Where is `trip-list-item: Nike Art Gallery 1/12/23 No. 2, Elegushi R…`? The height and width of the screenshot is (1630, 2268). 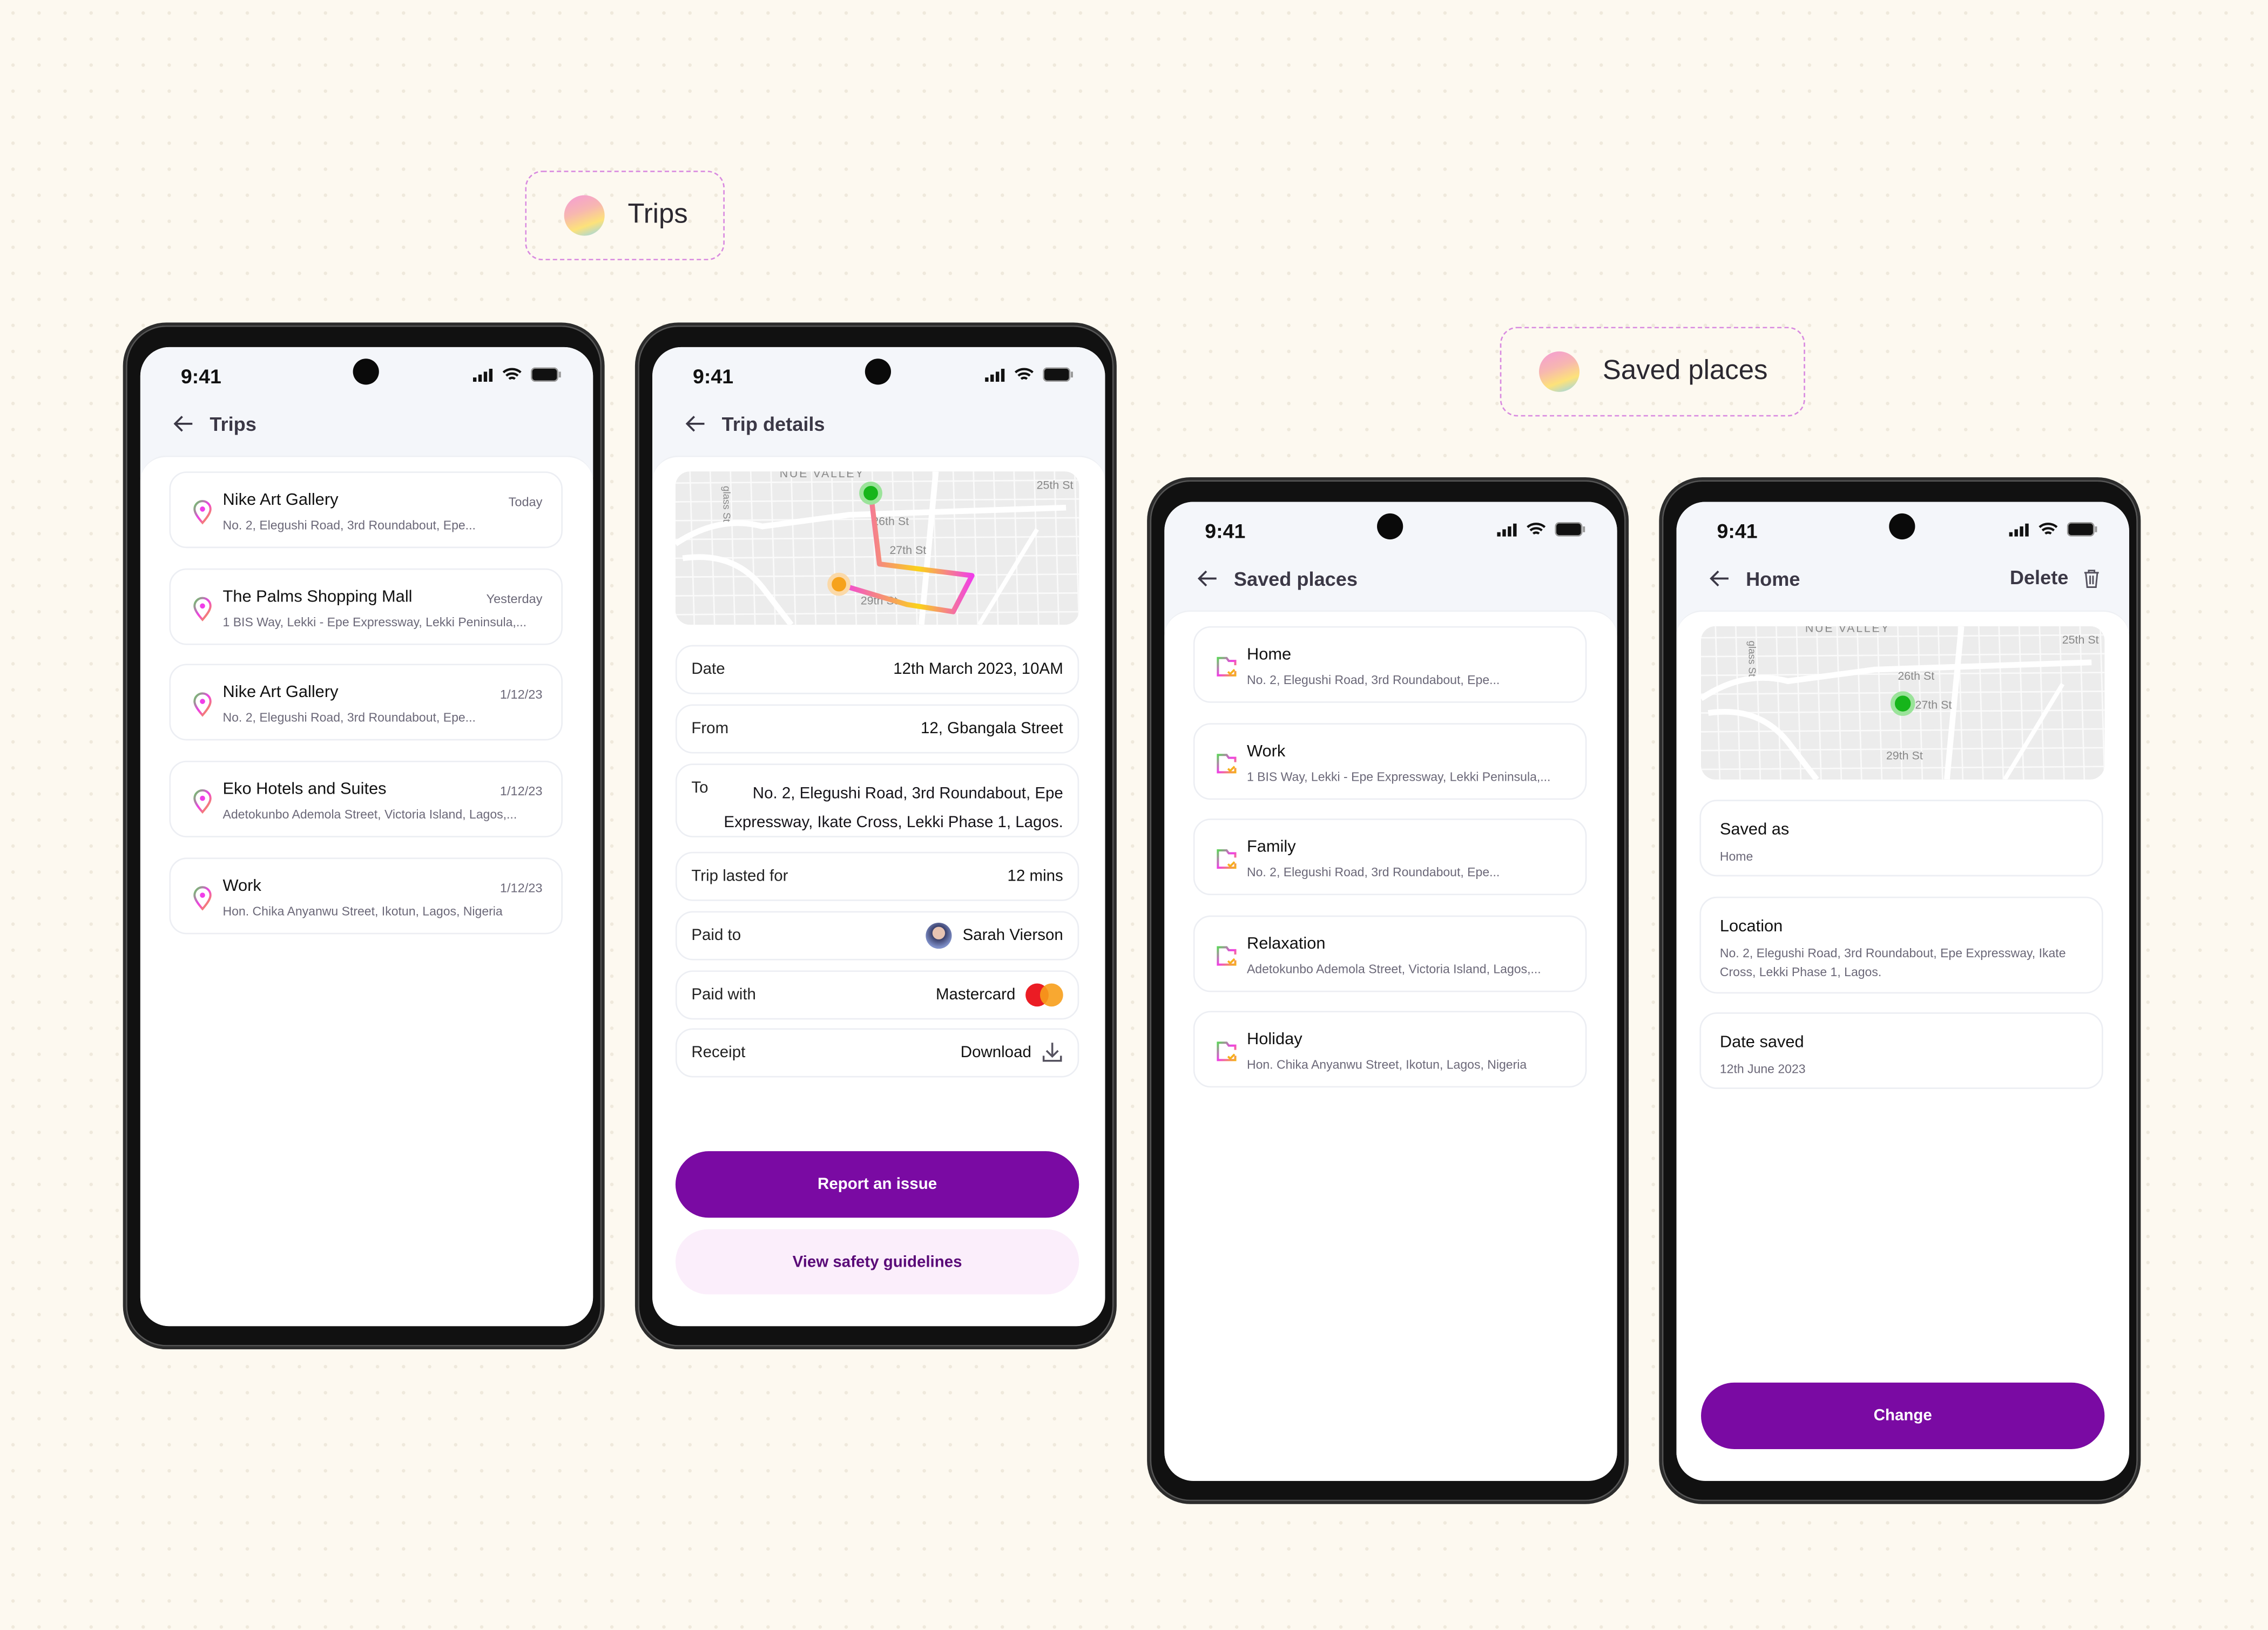
trip-list-item: Nike Art Gallery 1/12/23 No. 2, Elegushi R… is located at coordinates (366, 703).